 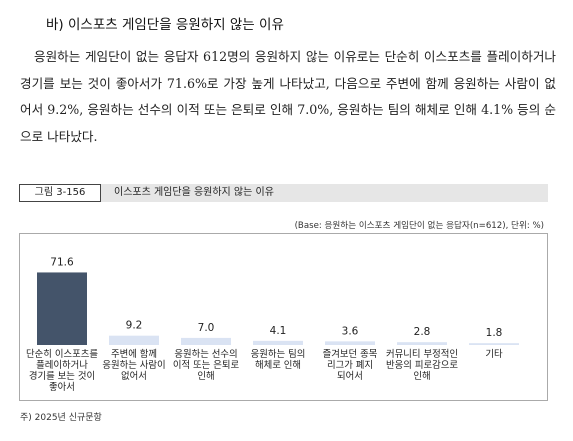 I want to click on category-label-2: 주변에 함께 응원하는 사람이 없어서, so click(x=134, y=365).